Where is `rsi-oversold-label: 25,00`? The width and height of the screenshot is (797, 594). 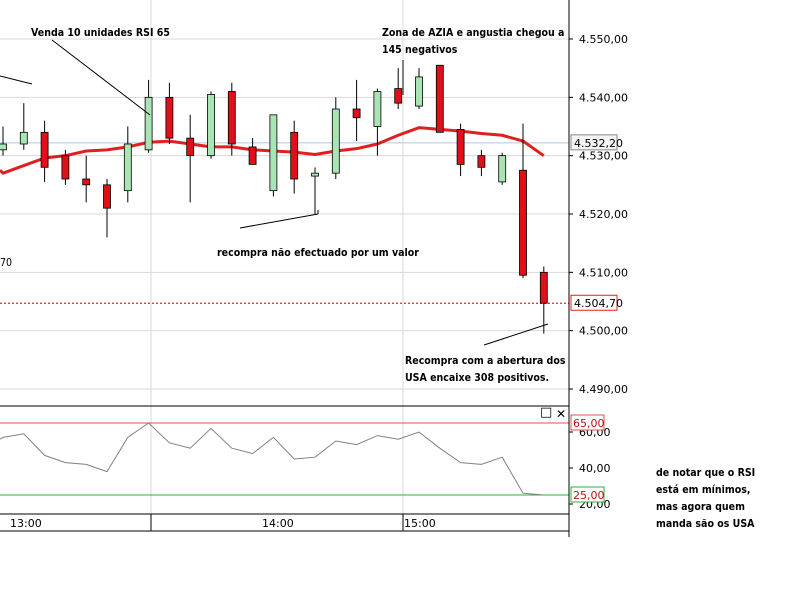
rsi-oversold-label: 25,00 is located at coordinates (589, 495).